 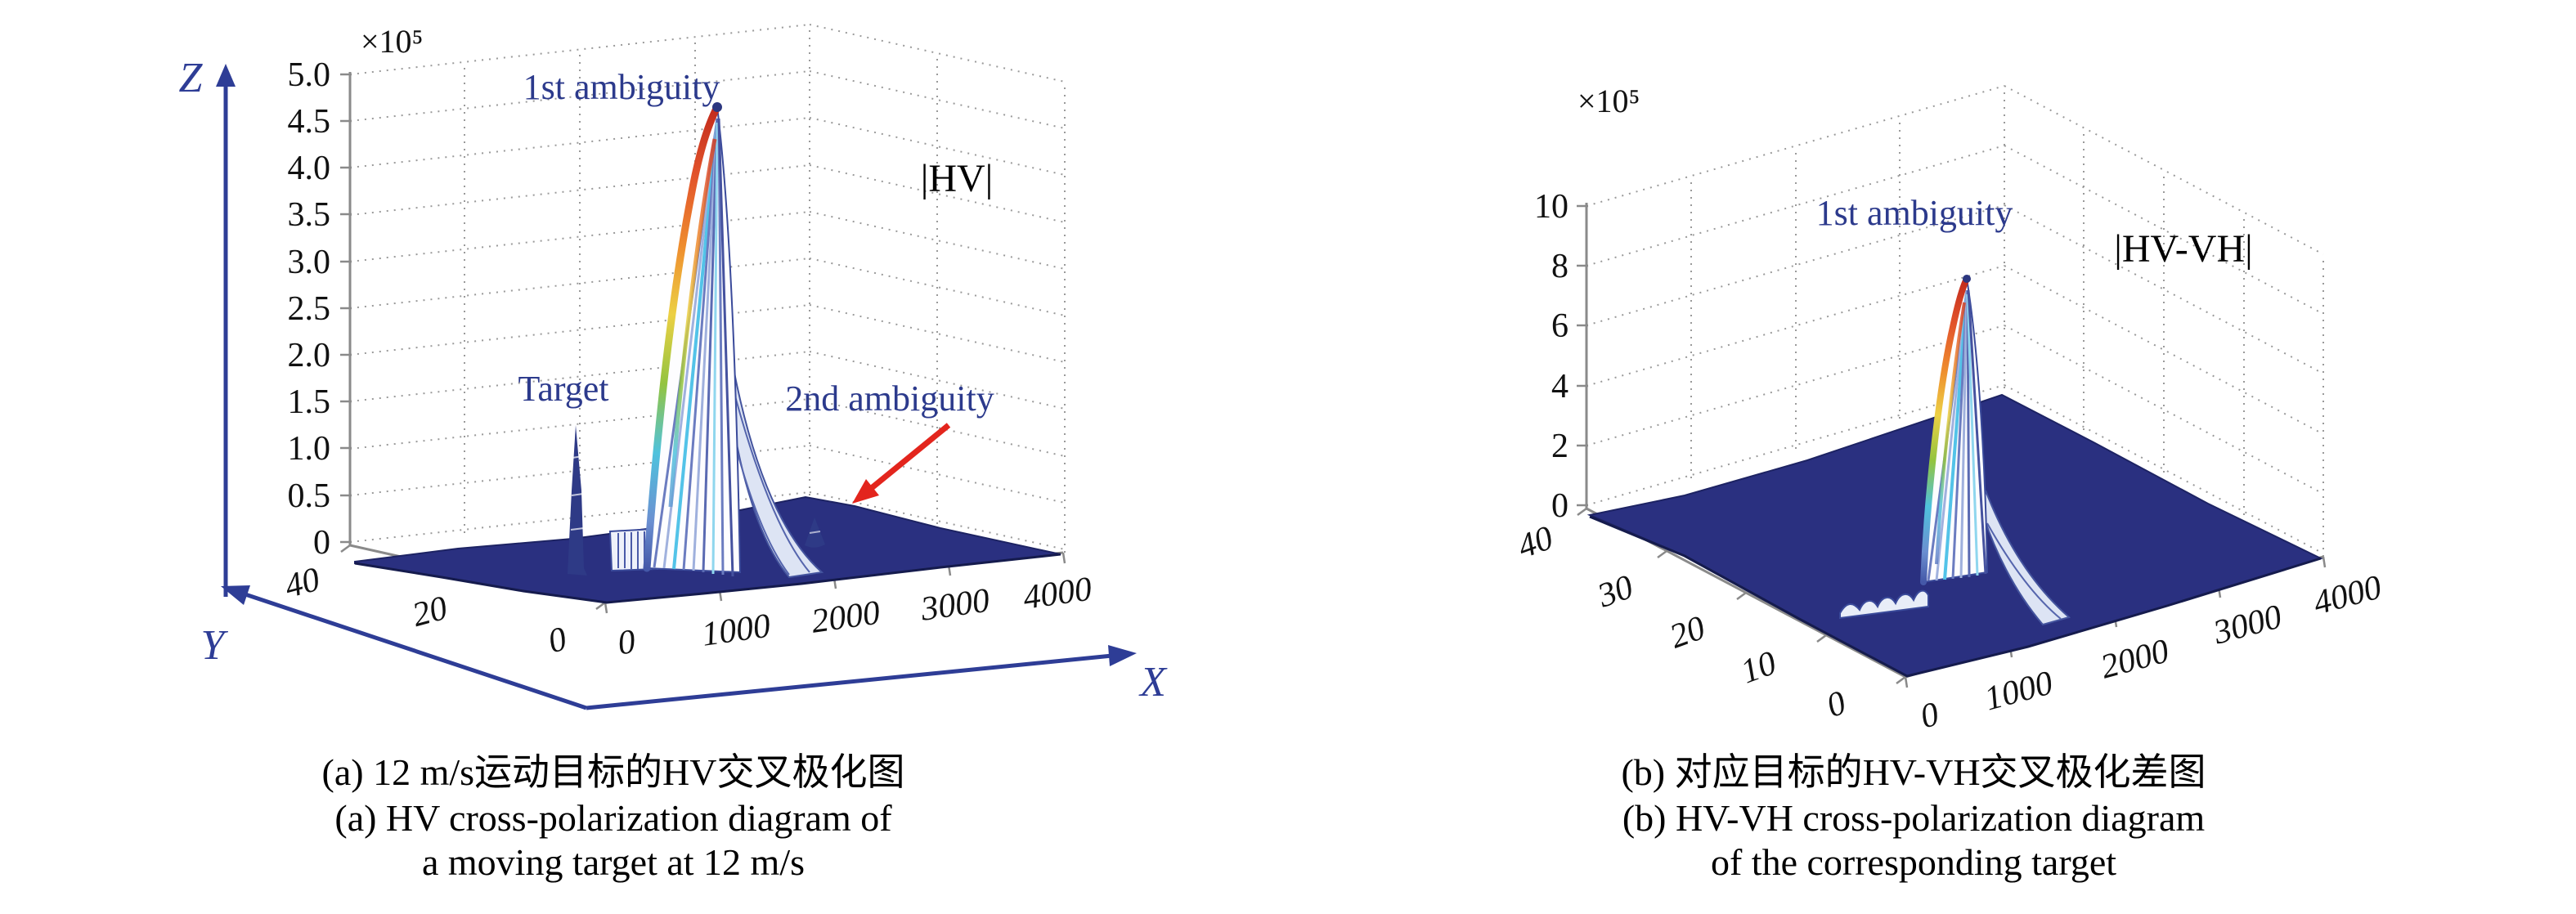 What do you see at coordinates (937, 288) in the screenshot?
I see `panel-a-sidewall-grid` at bounding box center [937, 288].